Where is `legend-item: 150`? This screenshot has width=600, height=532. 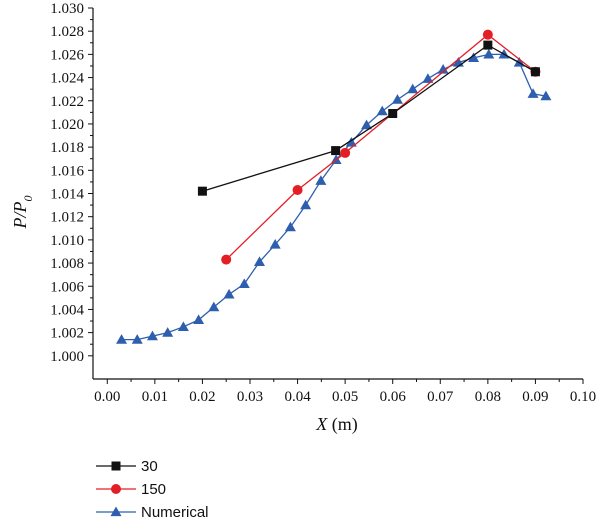 legend-item: 150 is located at coordinates (131, 489).